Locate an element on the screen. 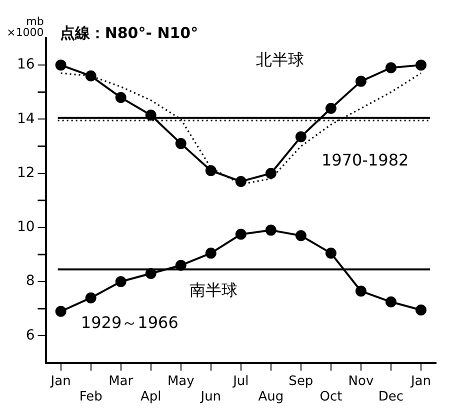 The height and width of the screenshot is (415, 456). y-tick-label: 6 is located at coordinates (30, 335).